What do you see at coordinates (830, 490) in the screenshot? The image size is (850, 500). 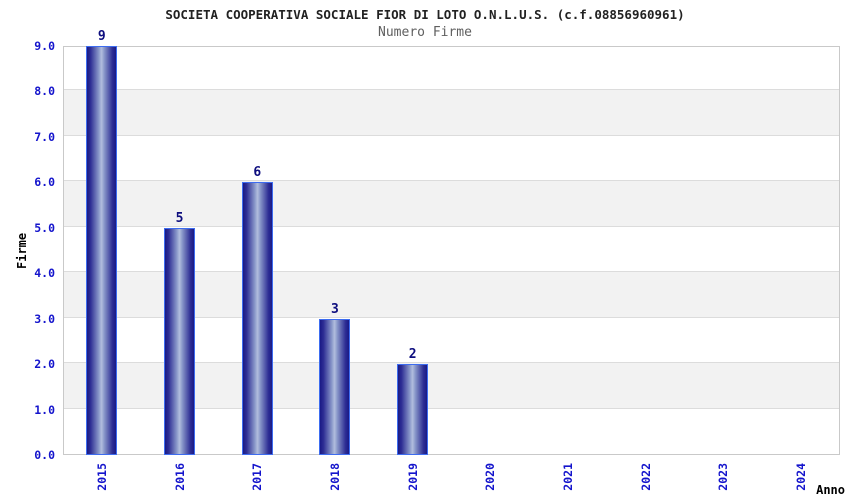 I see `x-axis-label: Anno` at bounding box center [830, 490].